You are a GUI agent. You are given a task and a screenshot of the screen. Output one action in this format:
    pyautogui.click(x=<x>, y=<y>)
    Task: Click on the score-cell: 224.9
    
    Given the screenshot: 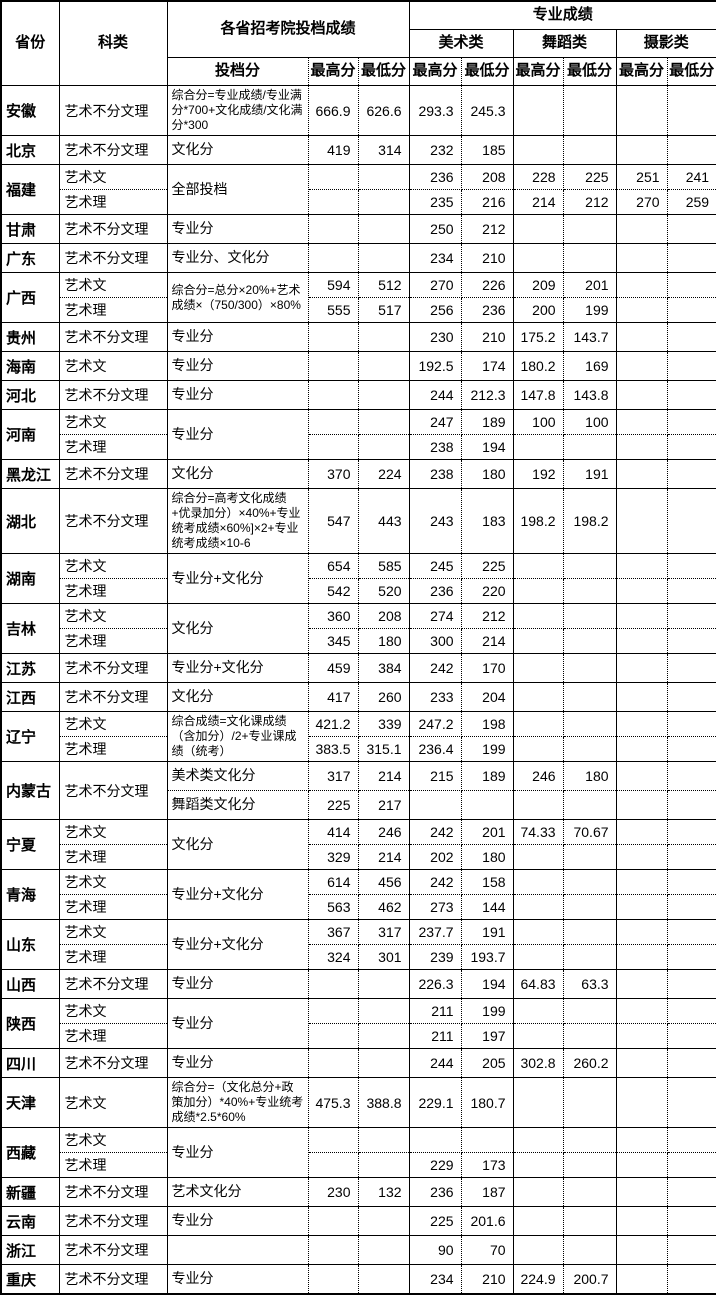 What is the action you would take?
    pyautogui.click(x=538, y=1279)
    